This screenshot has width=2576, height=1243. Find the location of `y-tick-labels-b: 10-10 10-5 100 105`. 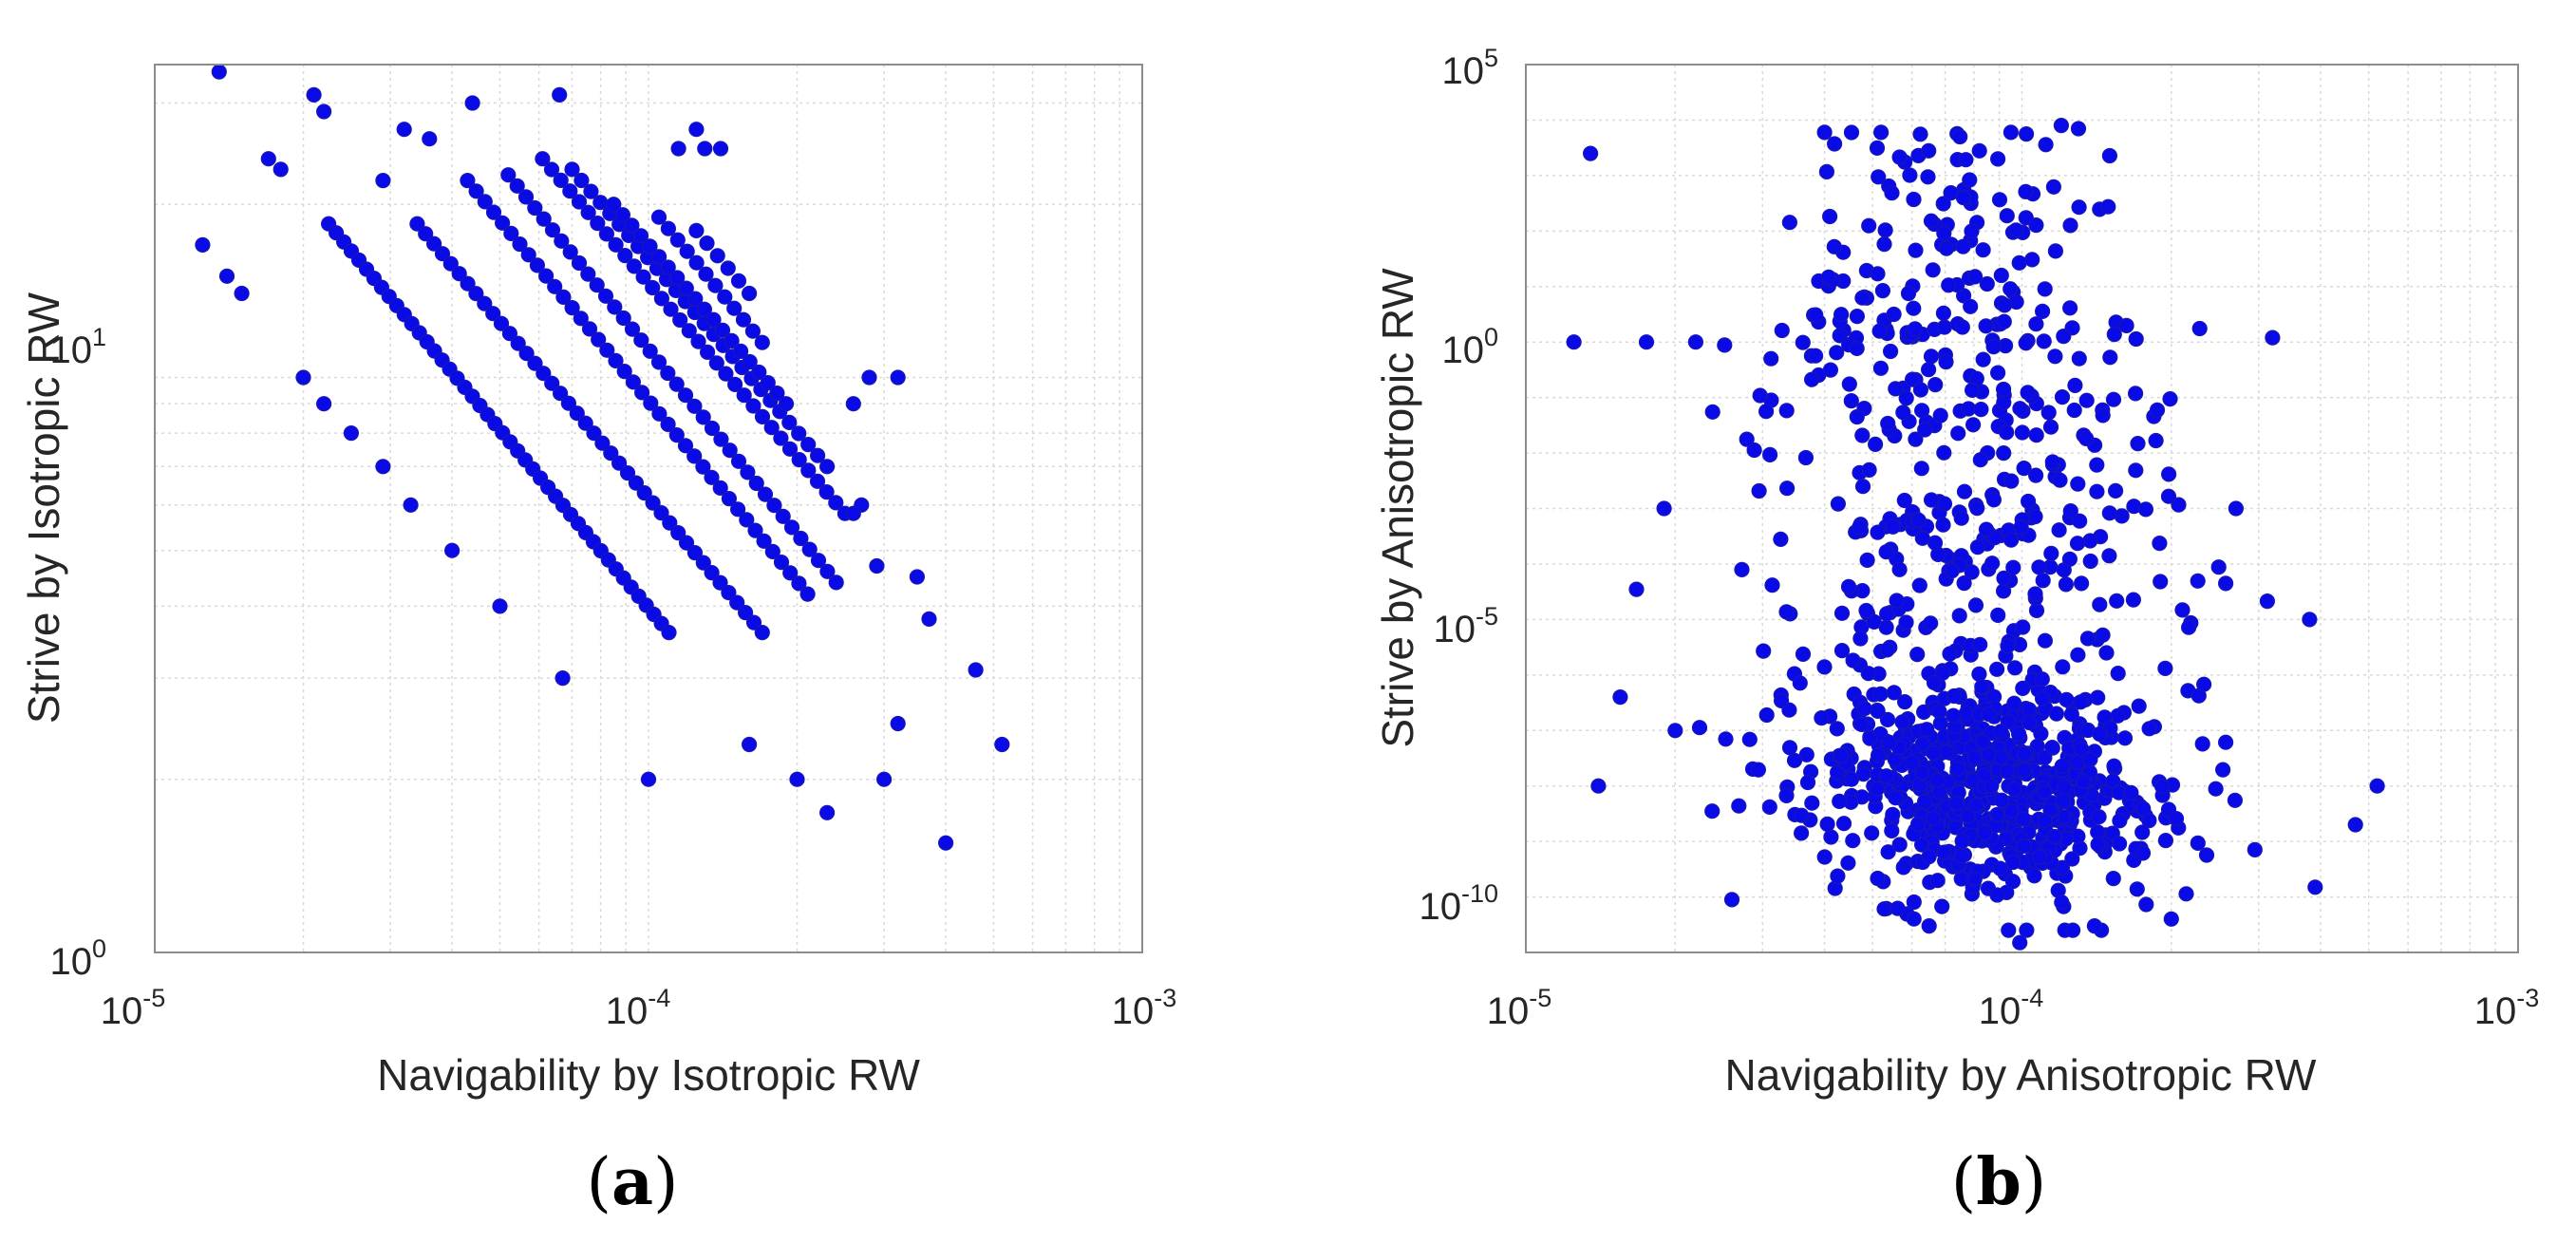

y-tick-labels-b: 10-10 10-5 100 105 is located at coordinates (1458, 486).